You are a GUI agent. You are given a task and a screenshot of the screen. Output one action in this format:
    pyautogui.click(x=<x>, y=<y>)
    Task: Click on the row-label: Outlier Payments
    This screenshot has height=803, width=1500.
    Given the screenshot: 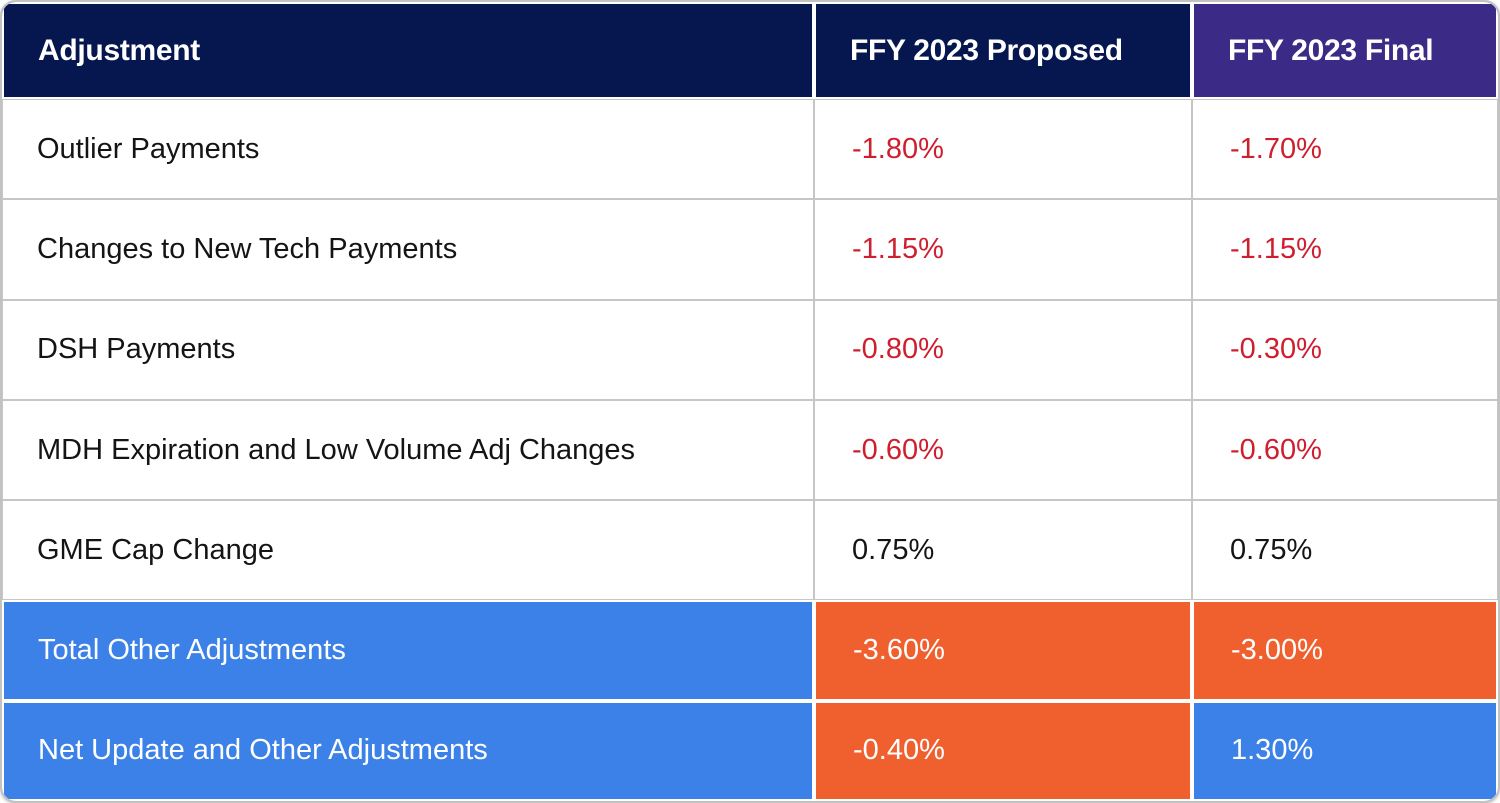 What is the action you would take?
    pyautogui.click(x=408, y=149)
    